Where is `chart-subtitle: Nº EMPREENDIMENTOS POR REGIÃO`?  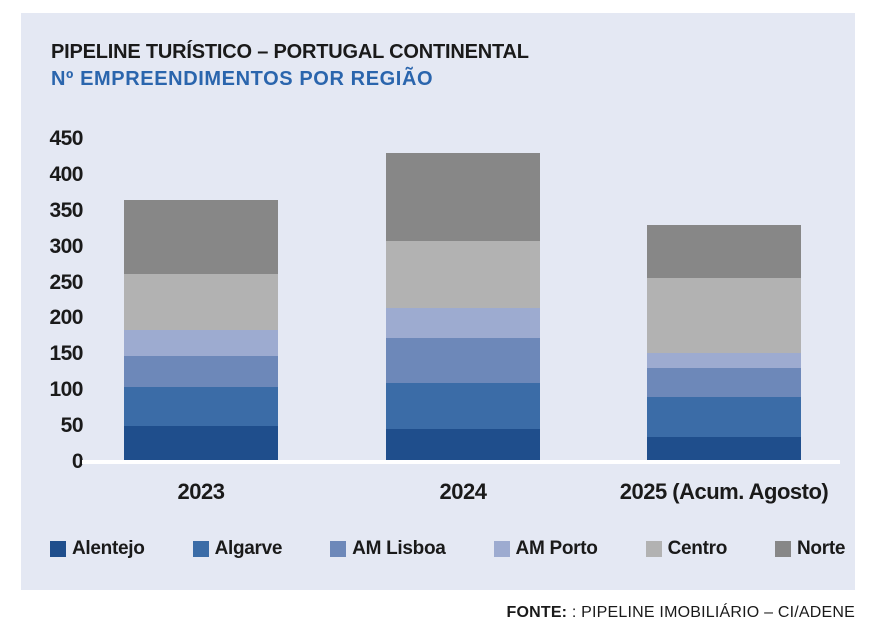 chart-subtitle: Nº EMPREENDIMENTOS POR REGIÃO is located at coordinates (242, 79).